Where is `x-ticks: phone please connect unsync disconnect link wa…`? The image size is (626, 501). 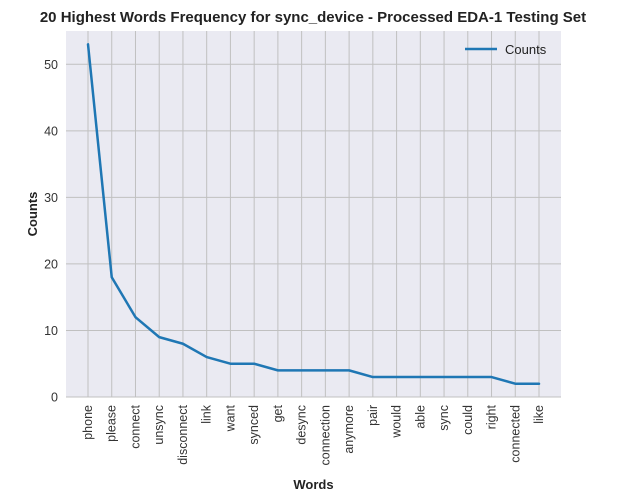
x-ticks: phone please connect unsync disconnect link wa… is located at coordinates (313, 434).